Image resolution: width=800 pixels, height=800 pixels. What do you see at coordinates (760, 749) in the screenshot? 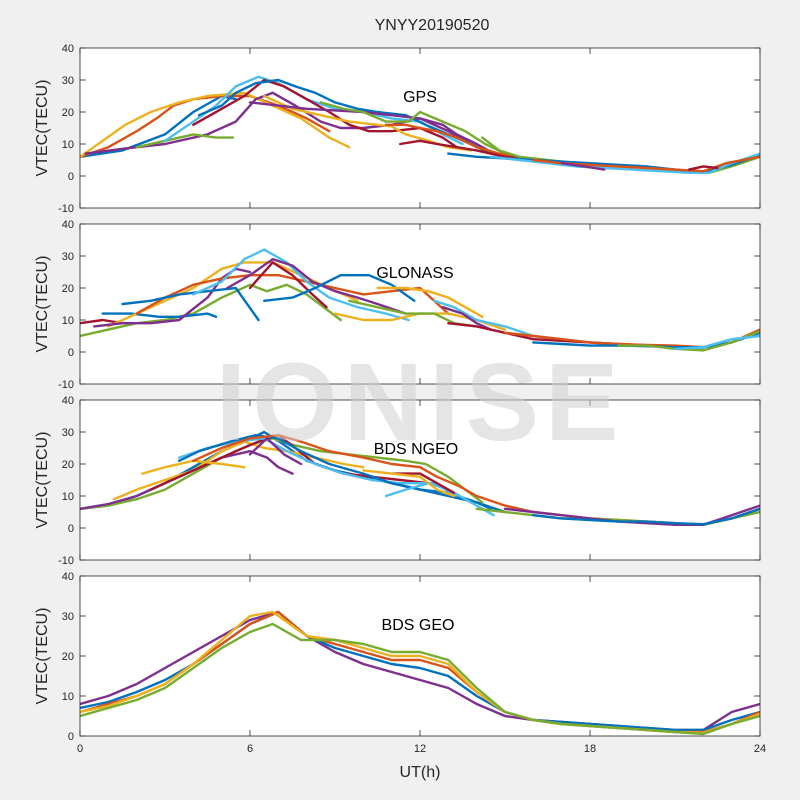
I see `x-tick-label: 24` at bounding box center [760, 749].